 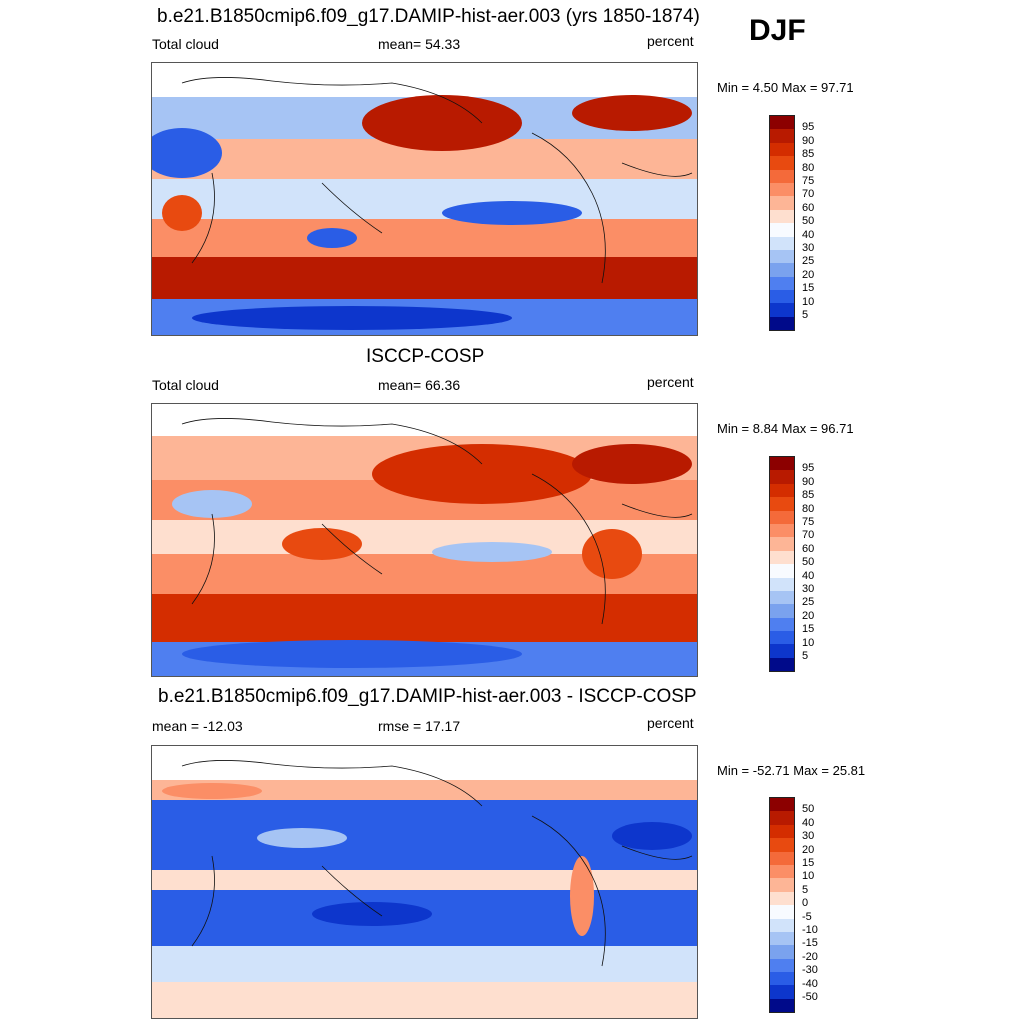 I want to click on panel-2-colorbar, so click(x=782, y=564).